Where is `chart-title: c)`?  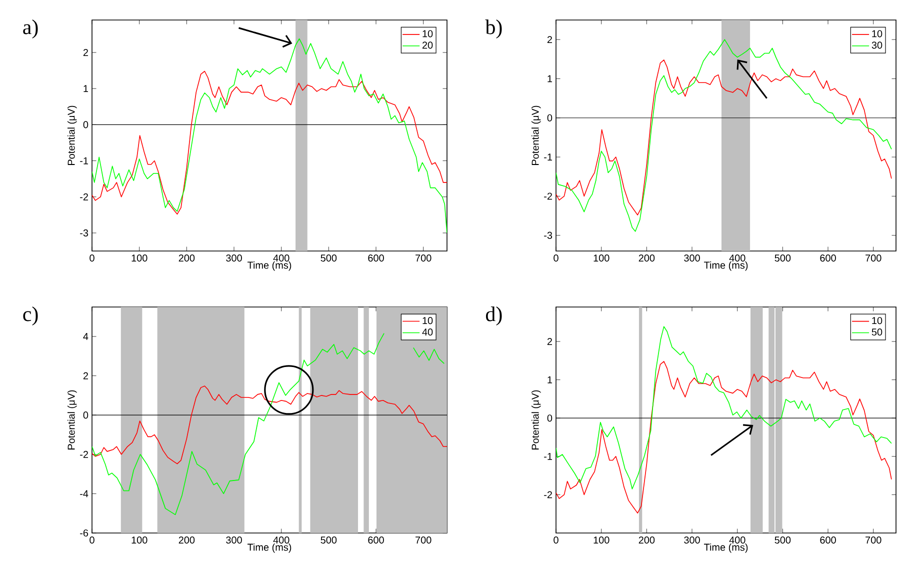
chart-title: c) is located at coordinates (30, 316).